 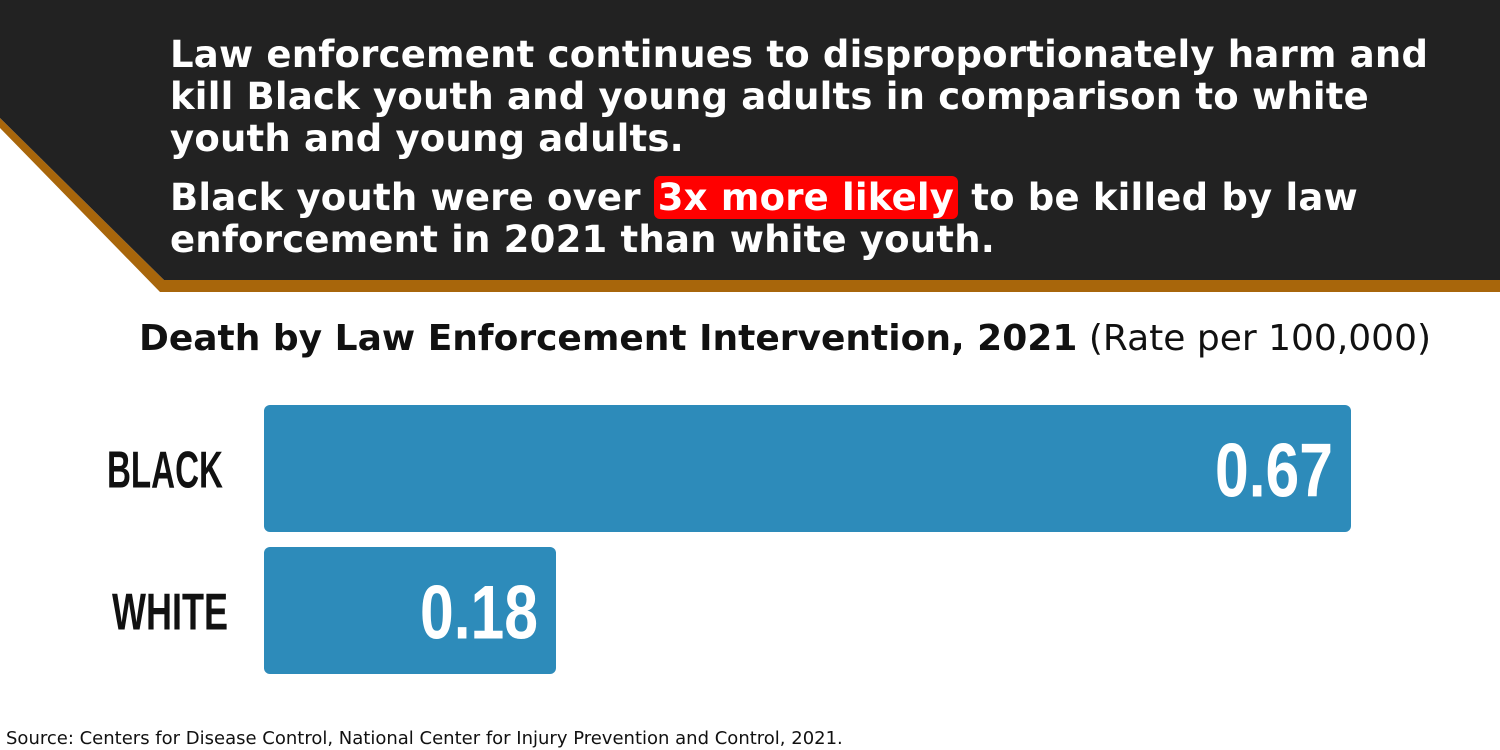 What do you see at coordinates (410, 610) in the screenshot?
I see `bar-white` at bounding box center [410, 610].